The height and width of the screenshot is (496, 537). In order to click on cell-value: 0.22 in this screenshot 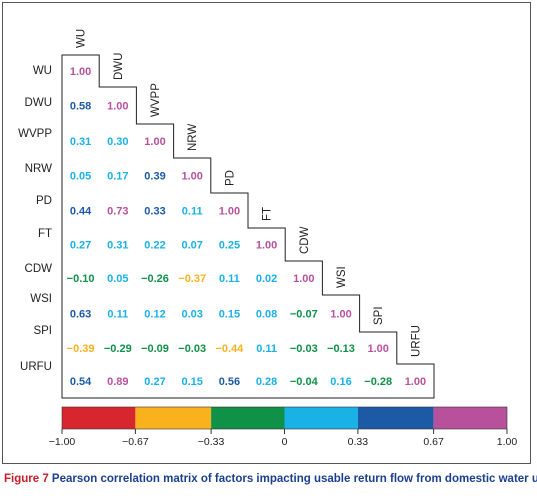, I will do `click(154, 246)`.